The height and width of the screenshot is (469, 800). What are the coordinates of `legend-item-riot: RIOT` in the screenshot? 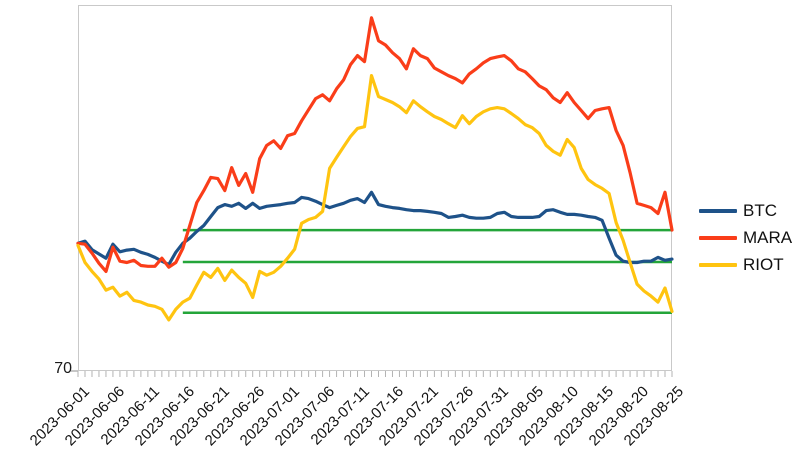 It's located at (745, 264).